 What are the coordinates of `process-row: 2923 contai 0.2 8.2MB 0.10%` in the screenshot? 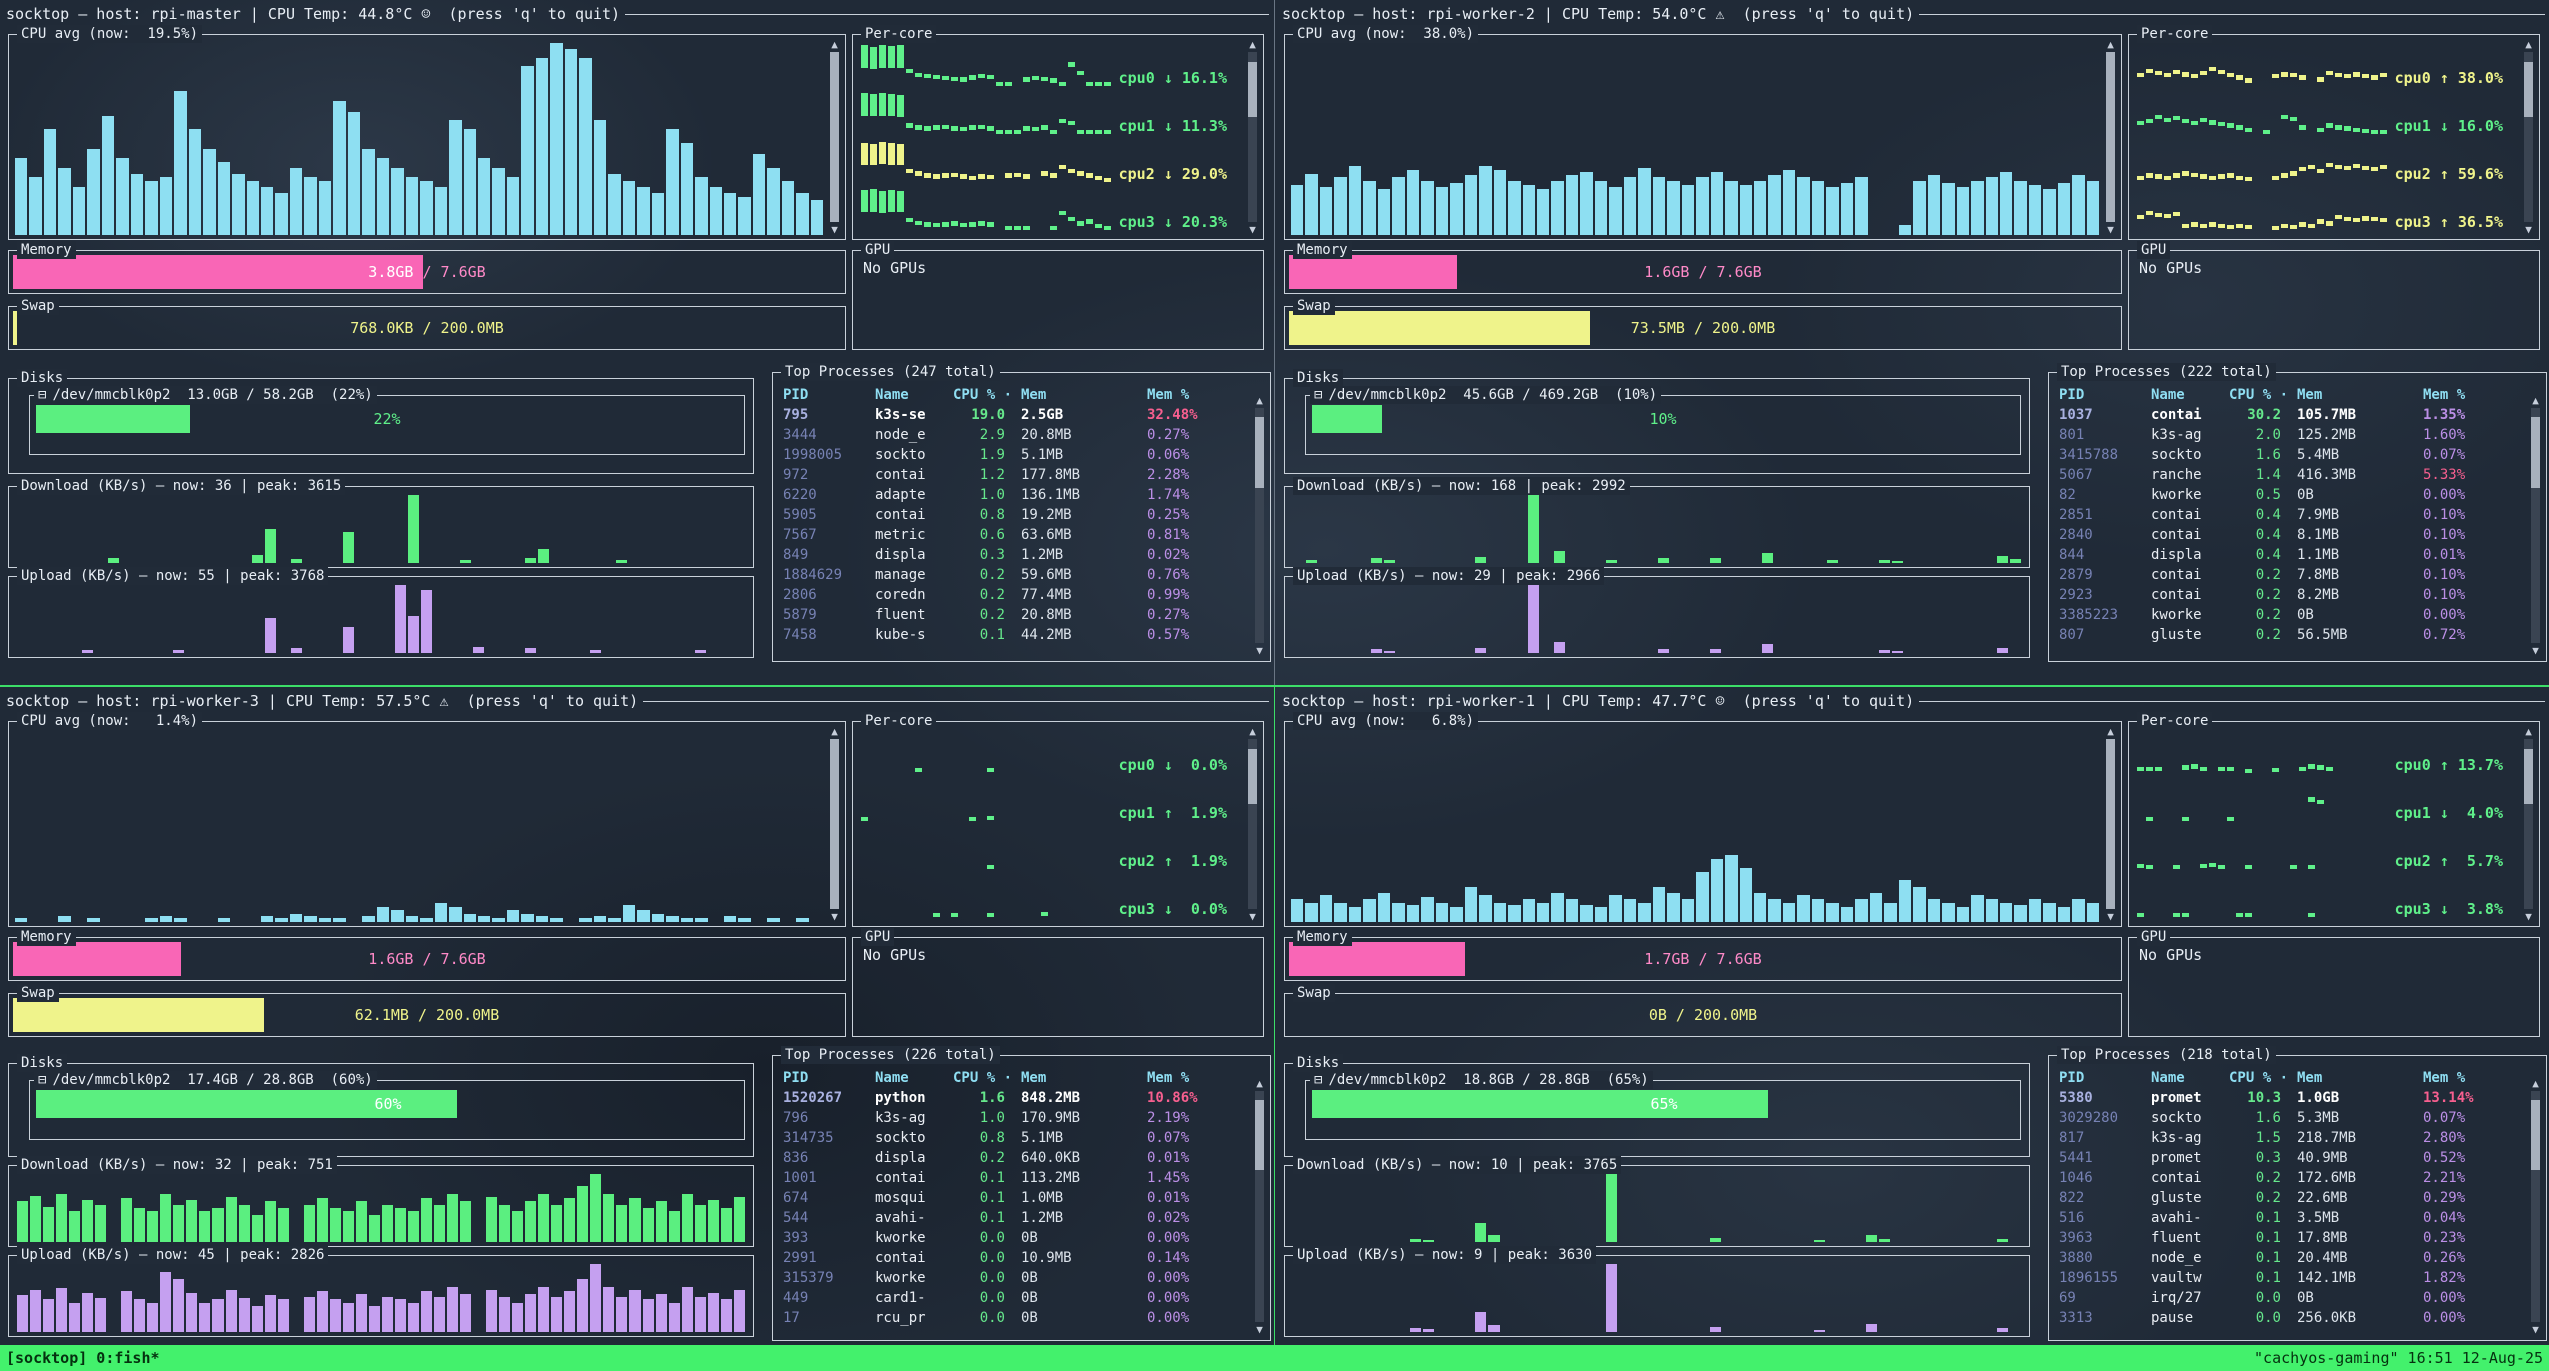 It's located at (2297, 595).